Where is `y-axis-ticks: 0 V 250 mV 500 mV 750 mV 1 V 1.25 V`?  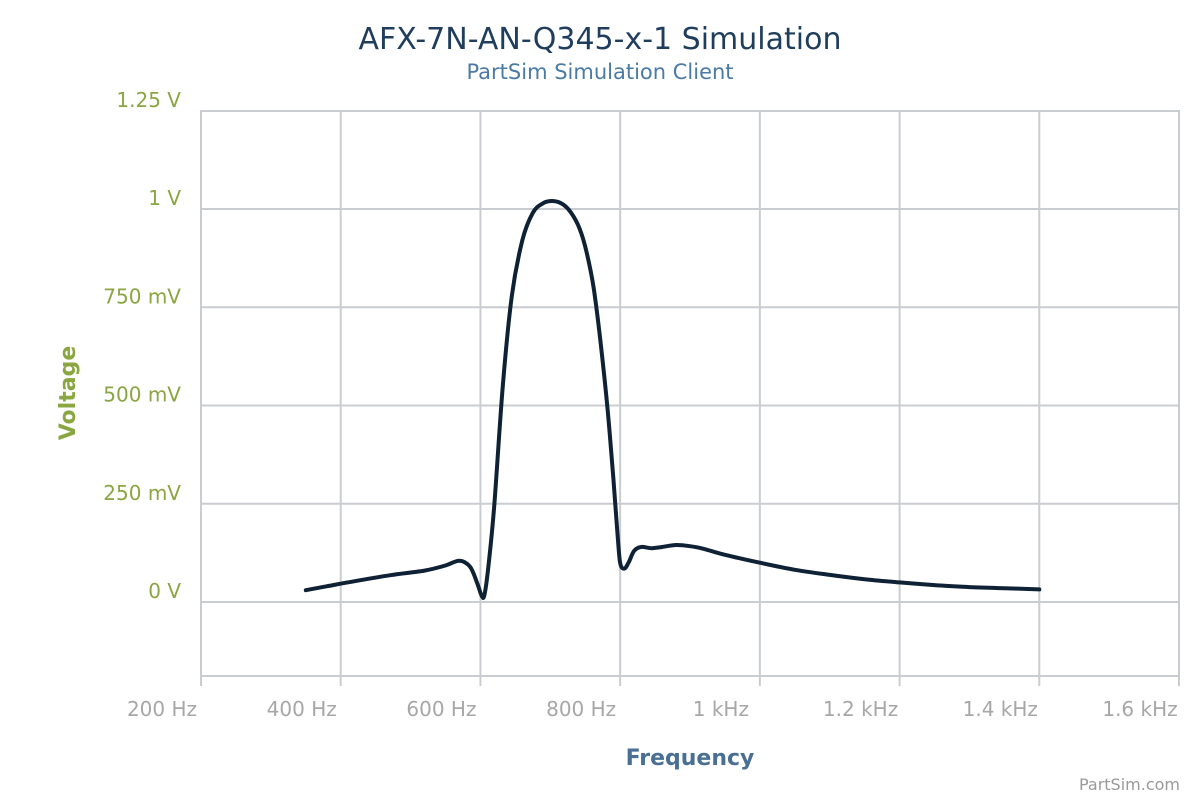
y-axis-ticks: 0 V 250 mV 500 mV 750 mV 1 V 1.25 V is located at coordinates (142, 345).